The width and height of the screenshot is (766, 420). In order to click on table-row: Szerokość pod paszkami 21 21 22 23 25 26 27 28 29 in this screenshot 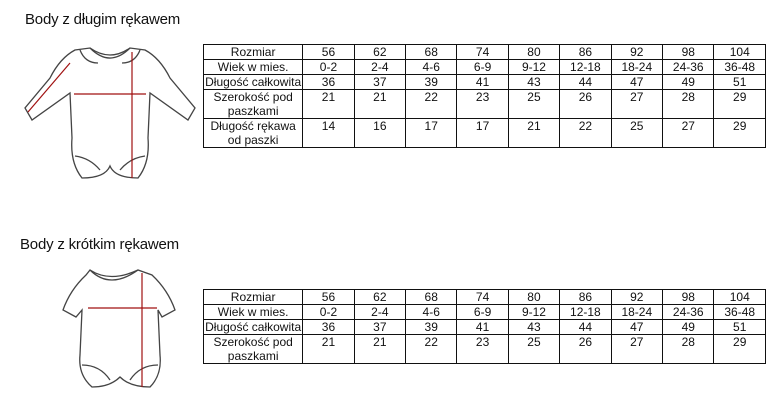, I will do `click(484, 349)`.